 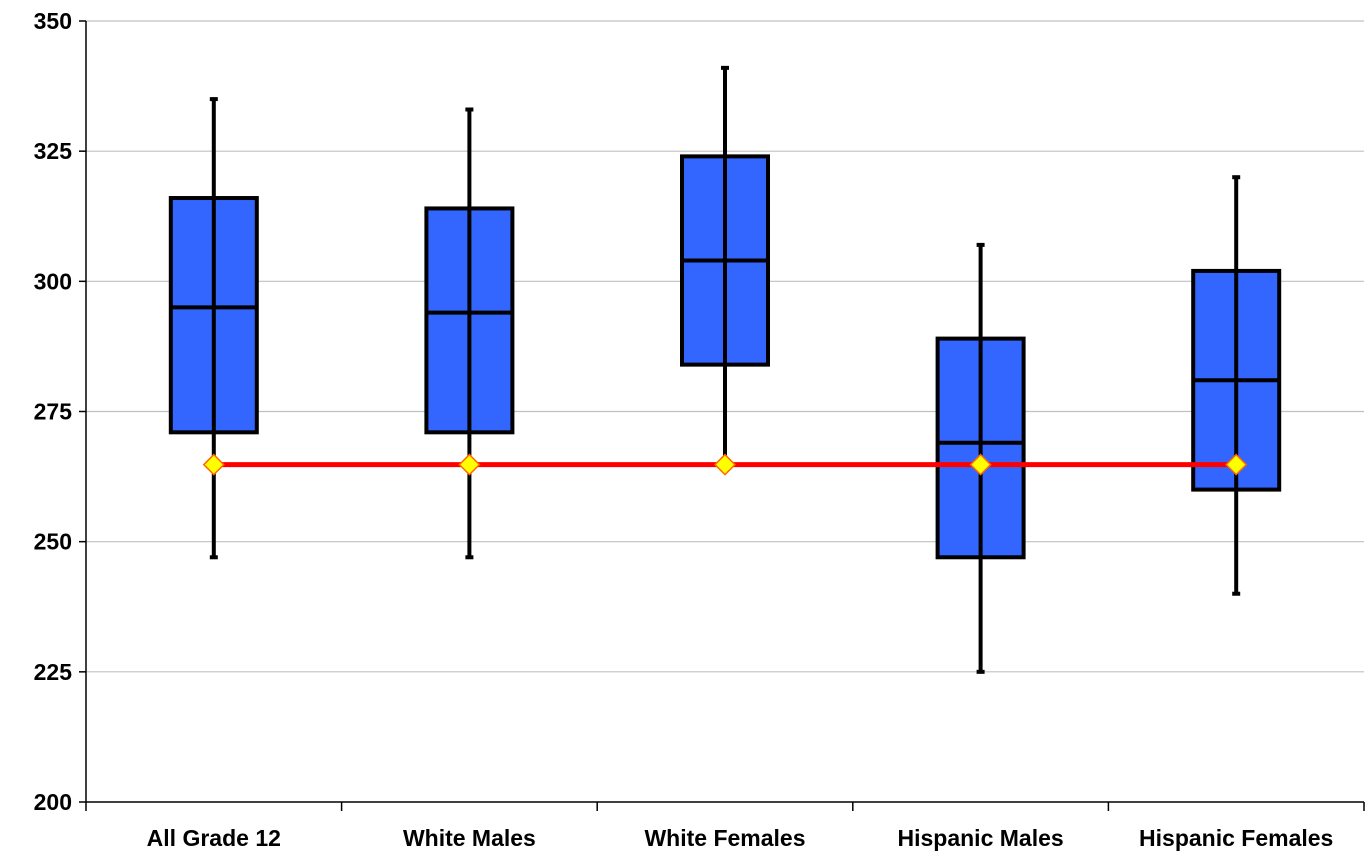 I want to click on x-category-label: Hispanic Females, so click(x=1236, y=838).